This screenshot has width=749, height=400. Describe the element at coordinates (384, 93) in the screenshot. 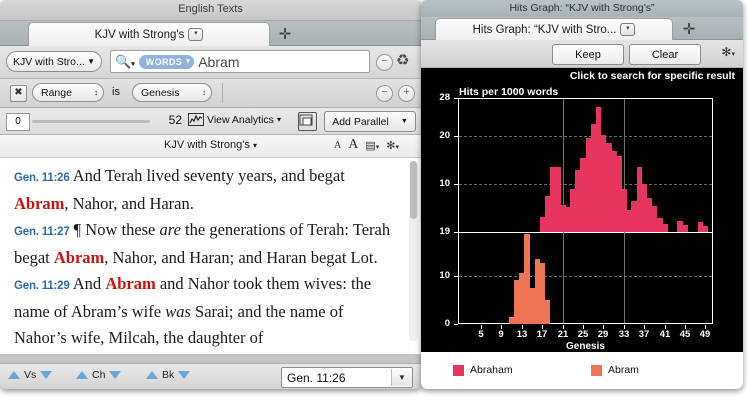

I see `remove-range-row-button: −` at that location.